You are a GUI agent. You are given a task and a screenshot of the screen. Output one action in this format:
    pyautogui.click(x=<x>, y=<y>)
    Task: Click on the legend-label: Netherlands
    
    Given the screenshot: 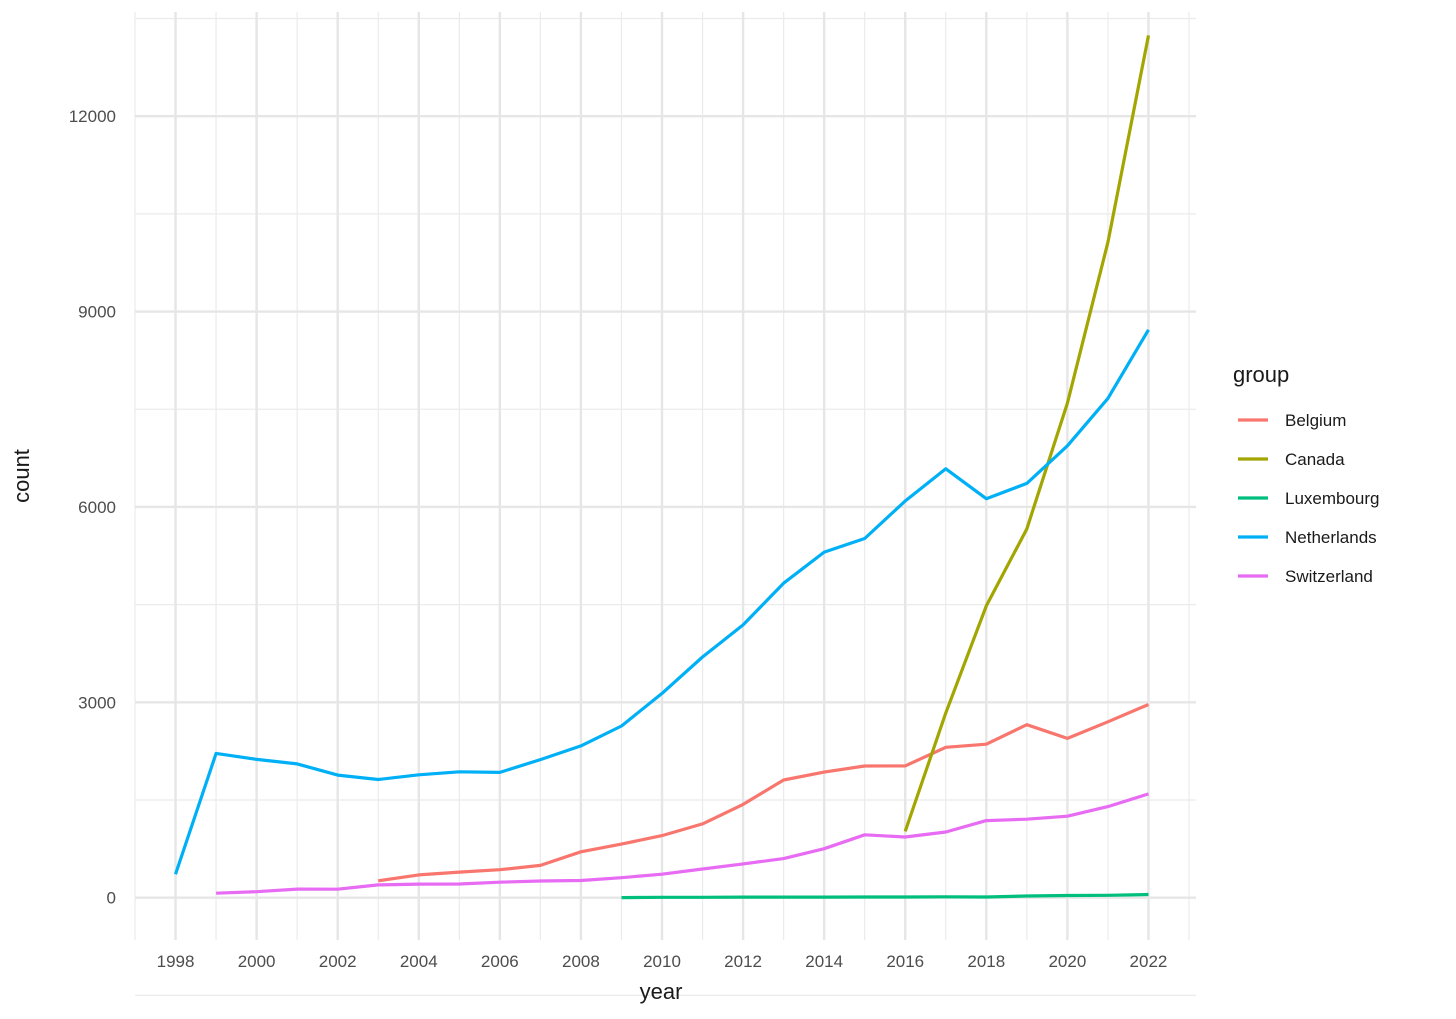 What is the action you would take?
    pyautogui.click(x=1331, y=537)
    